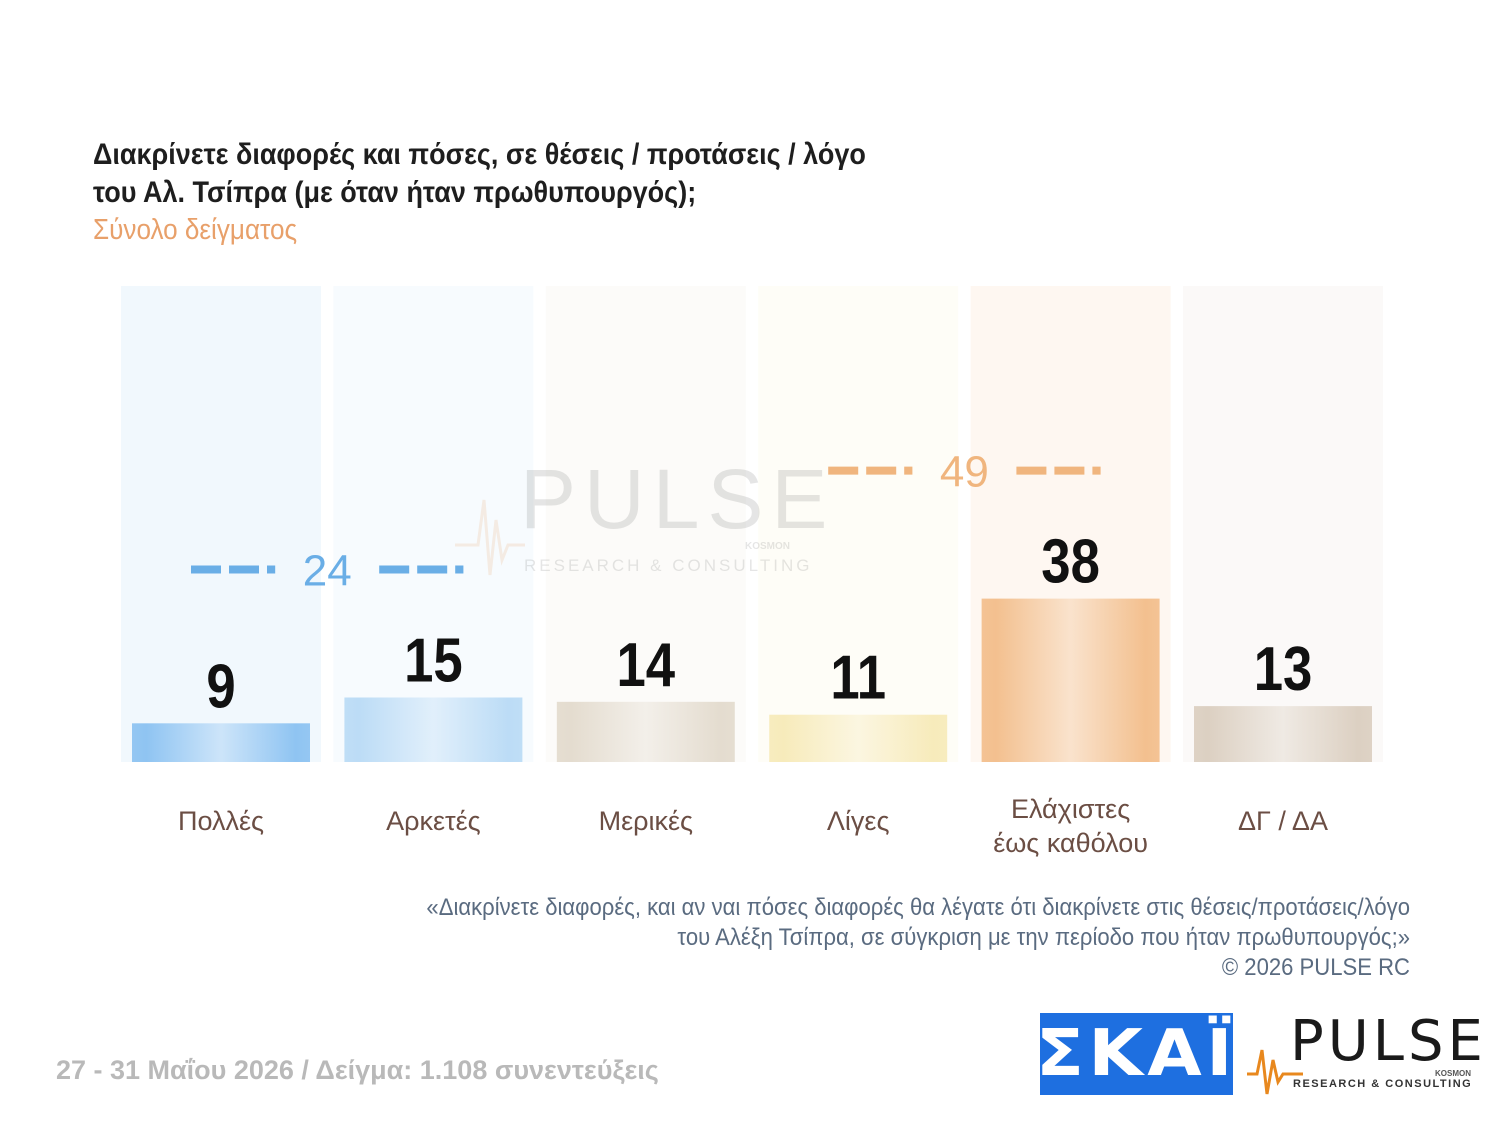 The height and width of the screenshot is (1125, 1500). Describe the element at coordinates (964, 472) in the screenshot. I see `group-total-1: 49` at that location.